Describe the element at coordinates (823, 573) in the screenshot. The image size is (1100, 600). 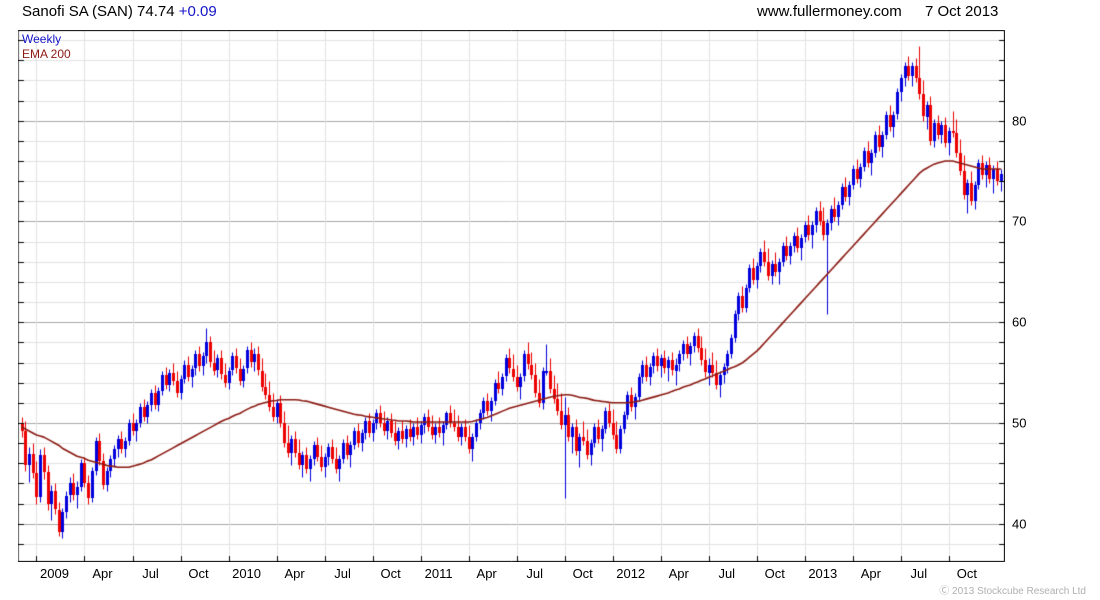
I see `x-axis-tick-label: 2013` at that location.